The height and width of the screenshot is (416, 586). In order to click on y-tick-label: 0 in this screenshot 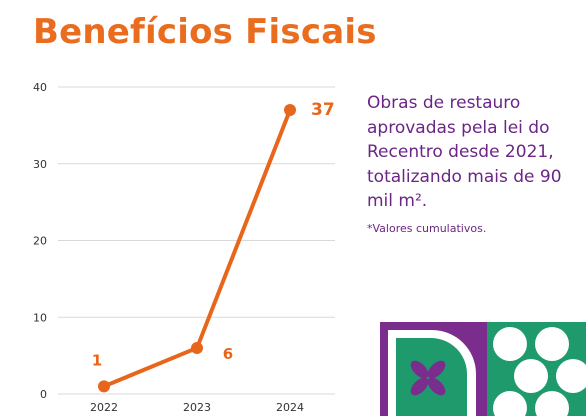, I will do `click(43, 394)`.